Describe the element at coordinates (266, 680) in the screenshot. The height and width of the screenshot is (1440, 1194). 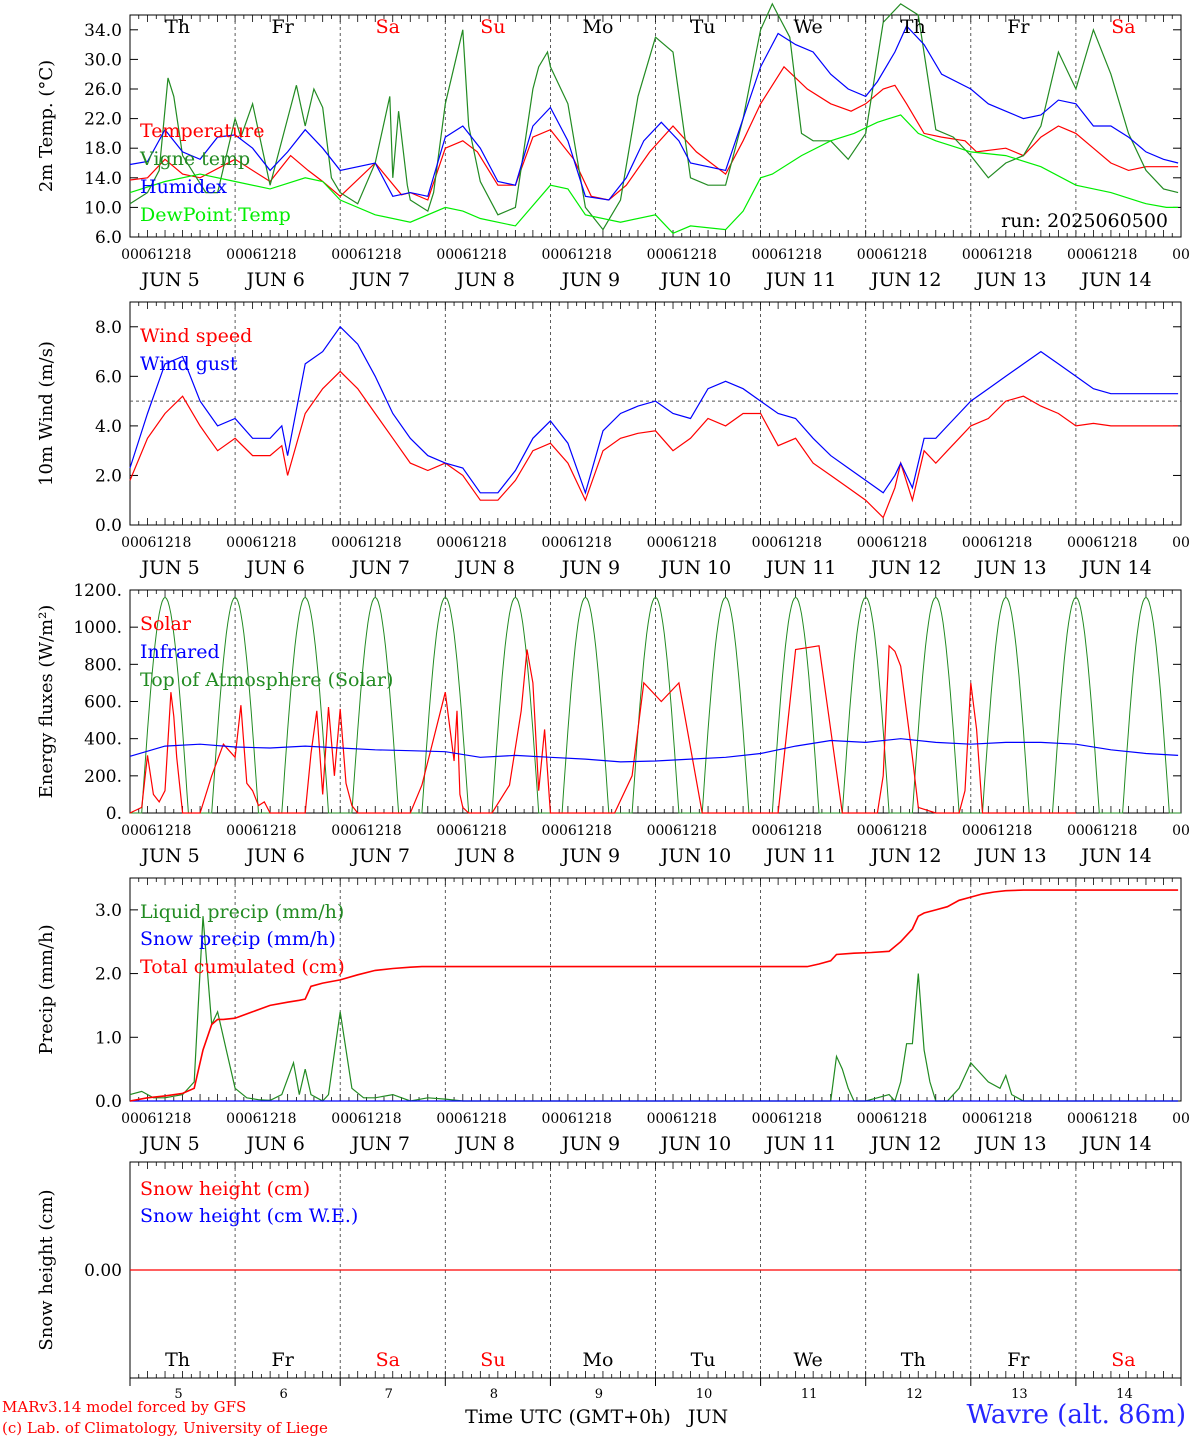
I see `flux-legend-top-of-atmosphere-solar: Top of Atmosphere (Solar)` at that location.